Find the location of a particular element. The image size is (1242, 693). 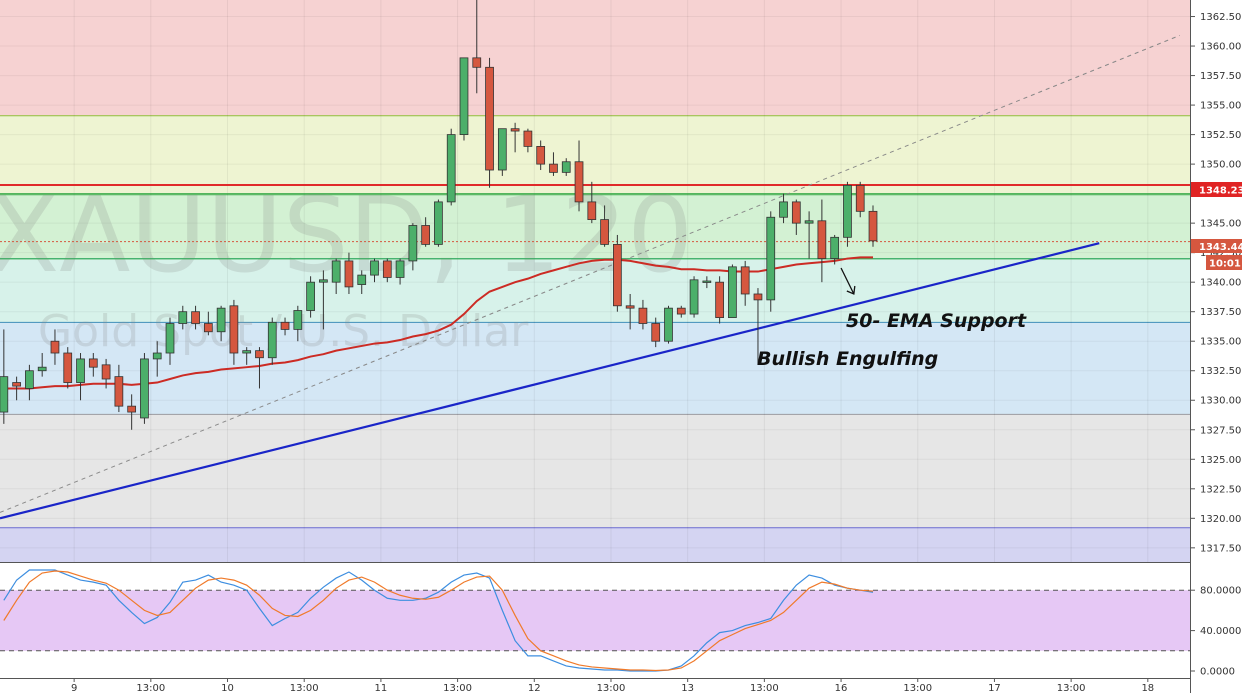

price-axis-bg is located at coordinates (1216, 346).